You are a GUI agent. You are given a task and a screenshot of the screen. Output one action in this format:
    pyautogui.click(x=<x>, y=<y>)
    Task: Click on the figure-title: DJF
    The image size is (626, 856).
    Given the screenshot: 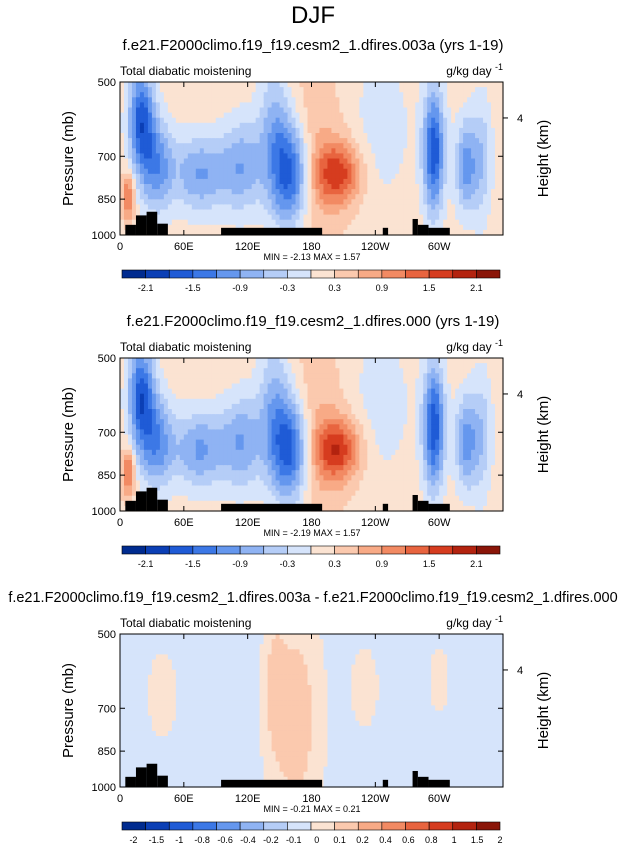 What is the action you would take?
    pyautogui.click(x=313, y=16)
    